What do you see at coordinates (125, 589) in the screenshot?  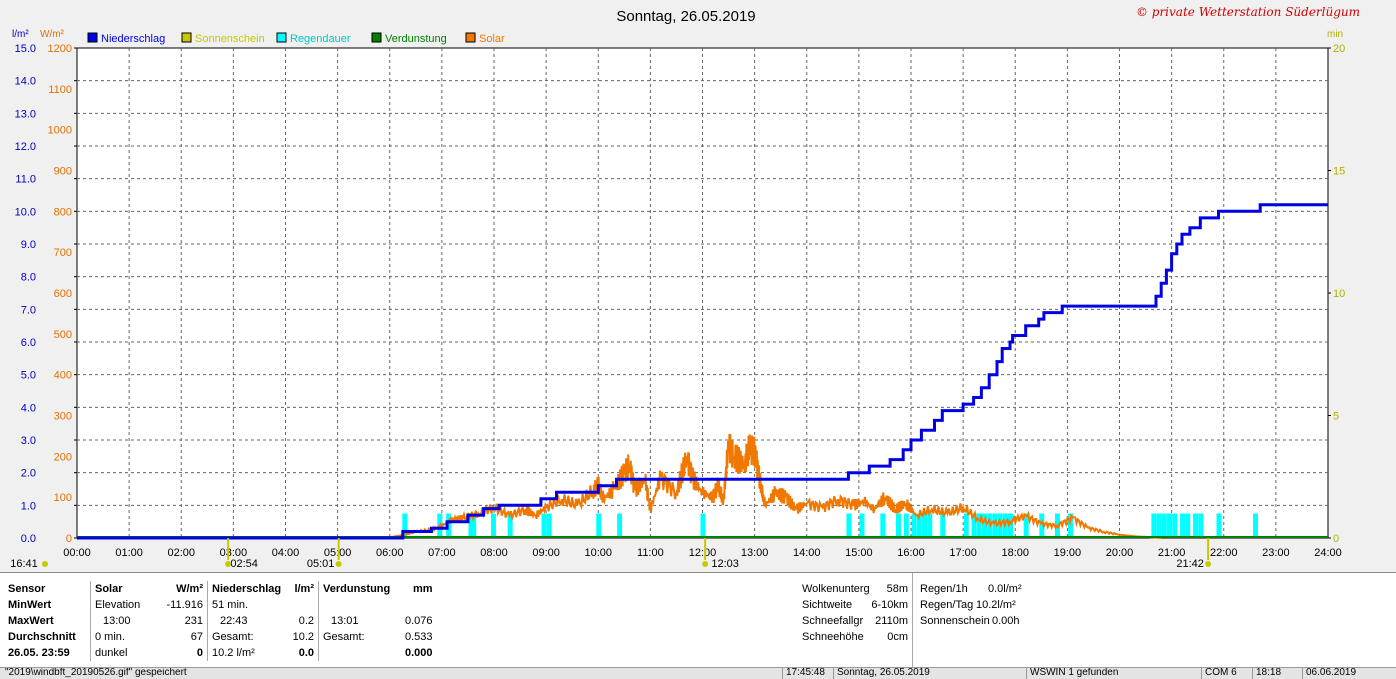 I see `header-solar: Solar` at bounding box center [125, 589].